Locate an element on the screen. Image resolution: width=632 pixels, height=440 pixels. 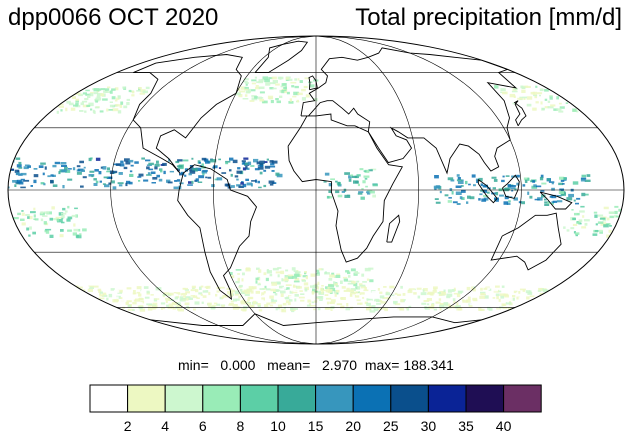
colorbar-tick-label: 2 is located at coordinates (128, 426).